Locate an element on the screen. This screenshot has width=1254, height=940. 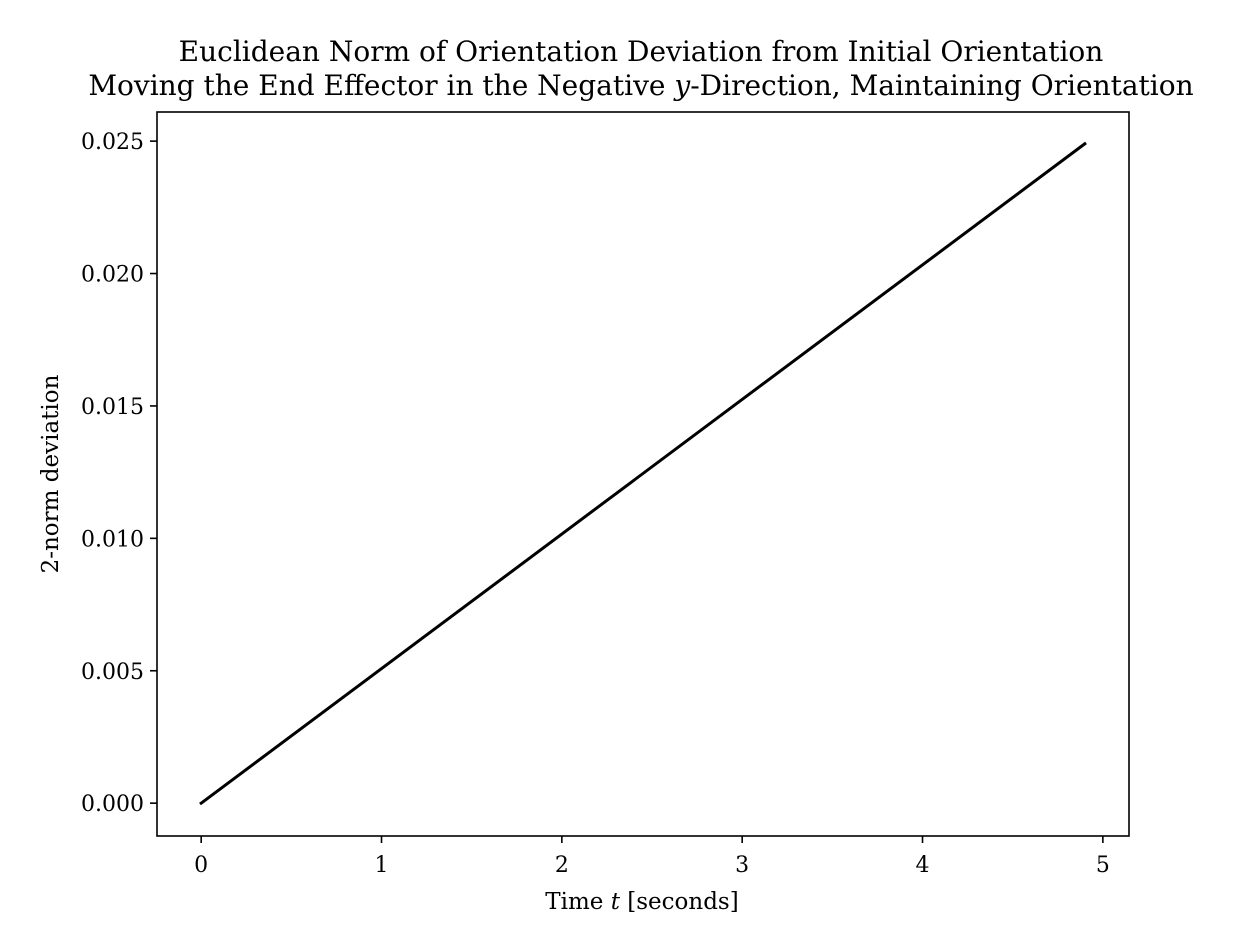
x-tick-label-2: 2 is located at coordinates (562, 865).